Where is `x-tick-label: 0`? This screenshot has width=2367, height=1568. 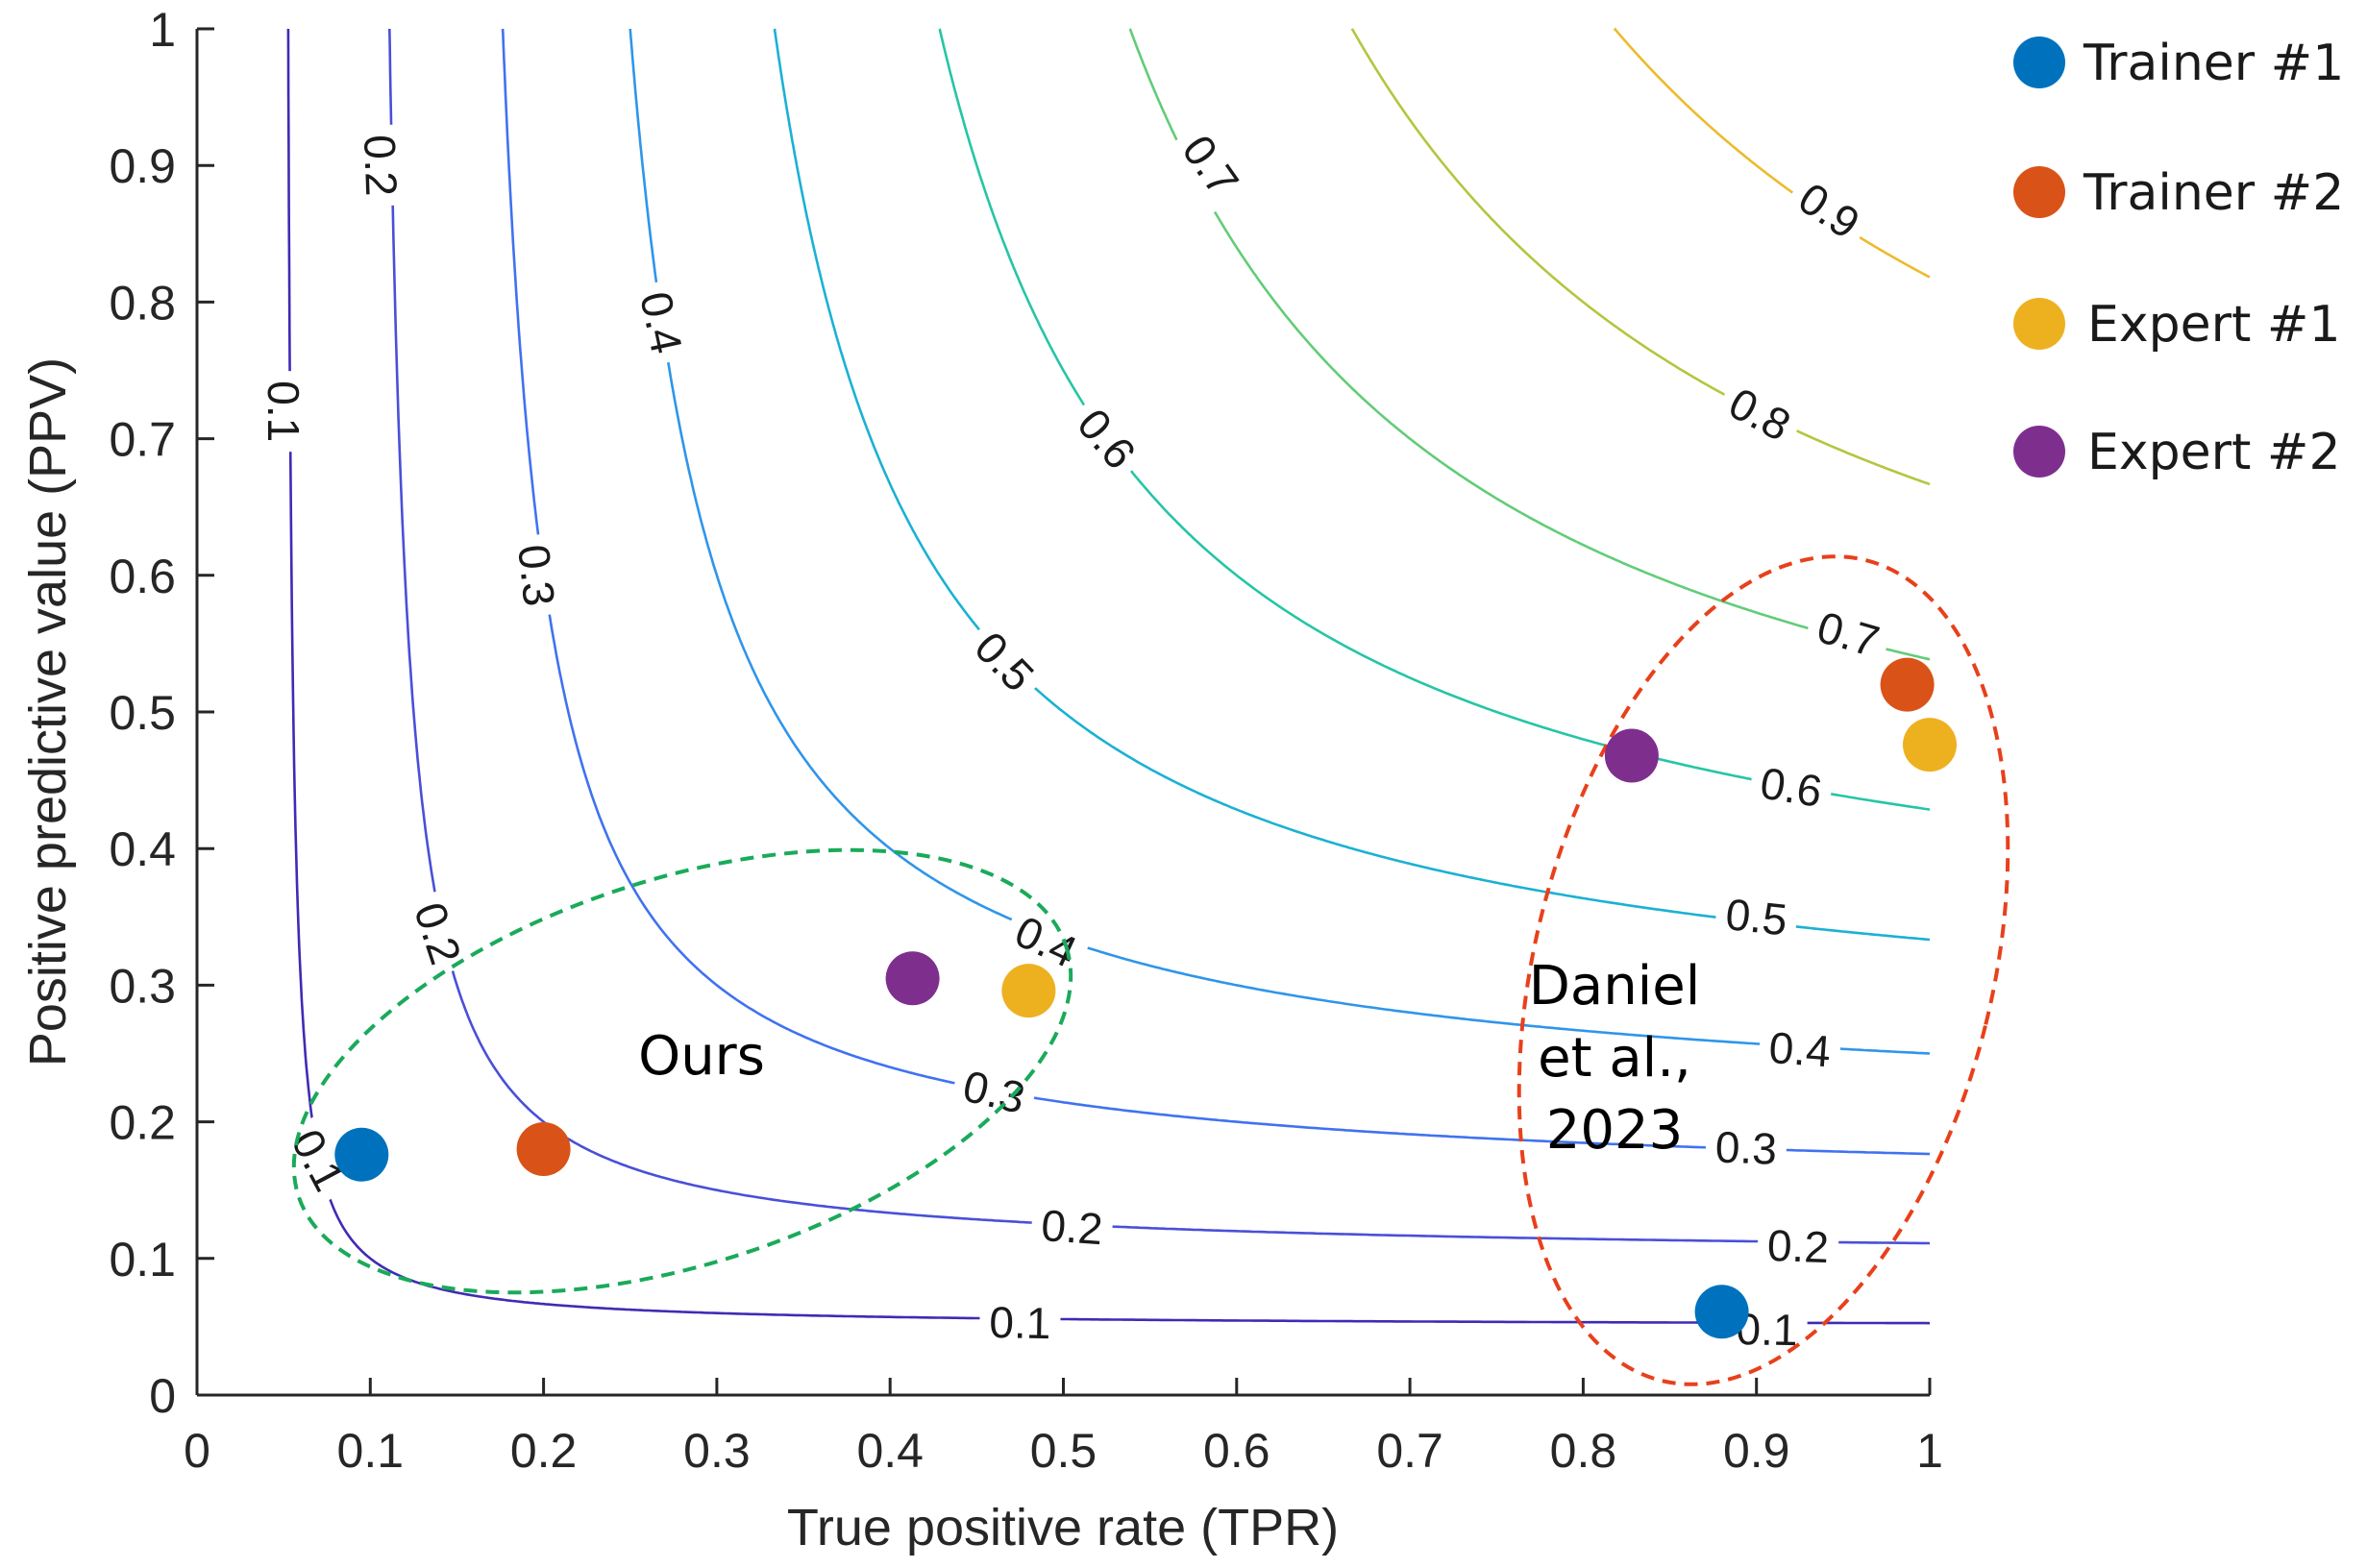 x-tick-label: 0 is located at coordinates (197, 1451).